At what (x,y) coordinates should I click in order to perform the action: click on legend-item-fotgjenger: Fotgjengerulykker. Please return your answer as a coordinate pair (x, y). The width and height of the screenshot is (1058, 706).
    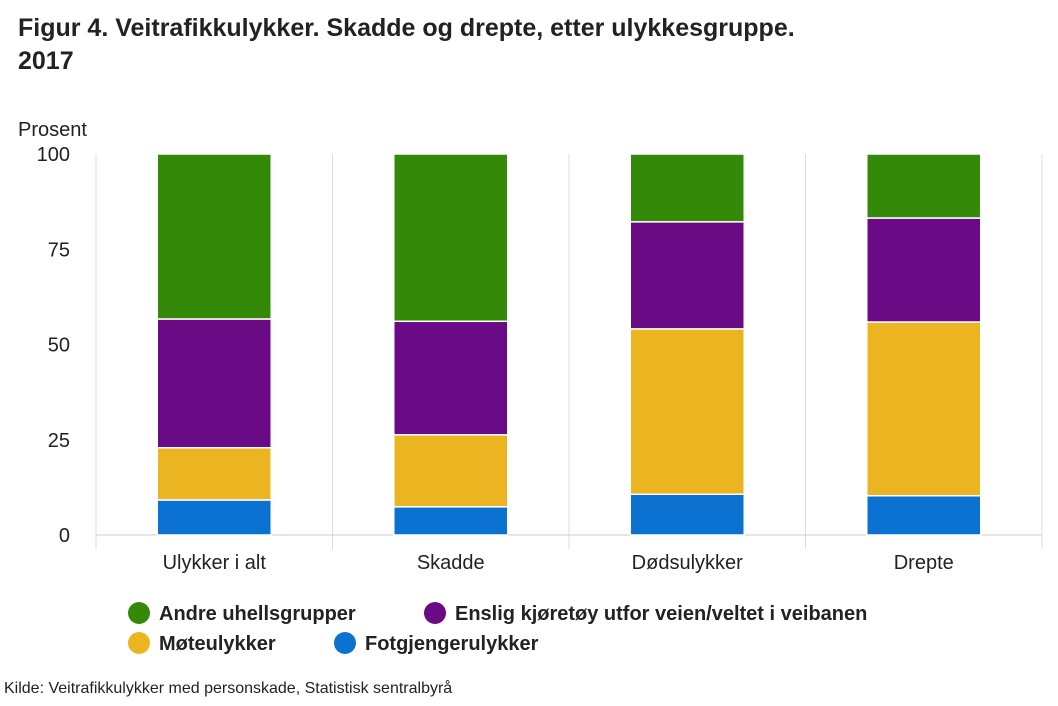
    Looking at the image, I should click on (436, 643).